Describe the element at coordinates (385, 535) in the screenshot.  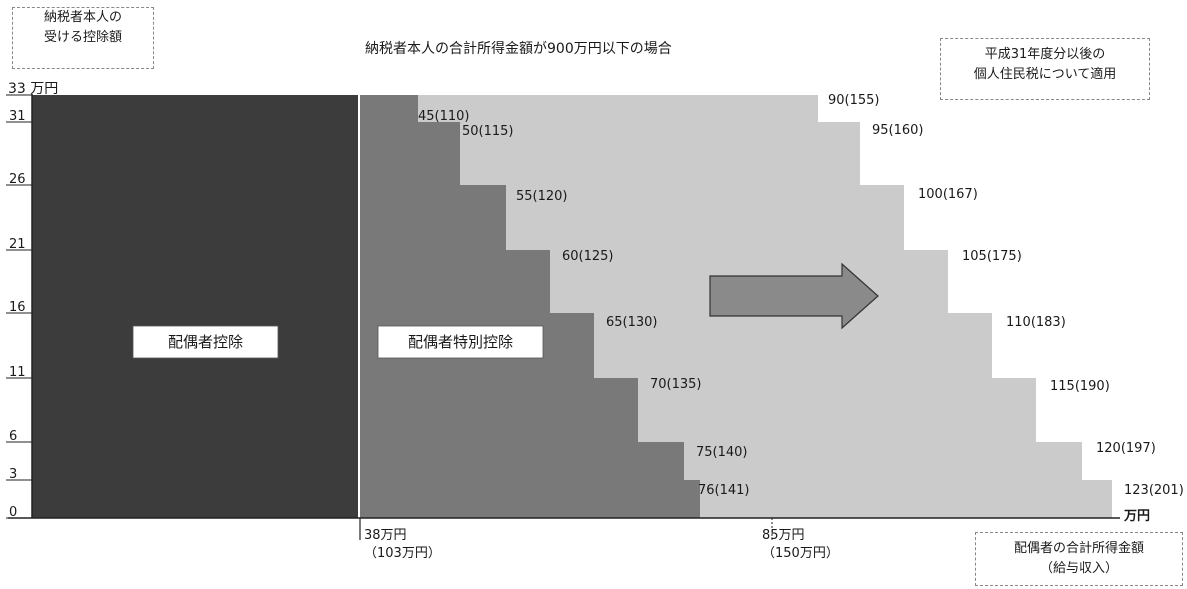
I see `x-mark-38-line1: 38万円` at that location.